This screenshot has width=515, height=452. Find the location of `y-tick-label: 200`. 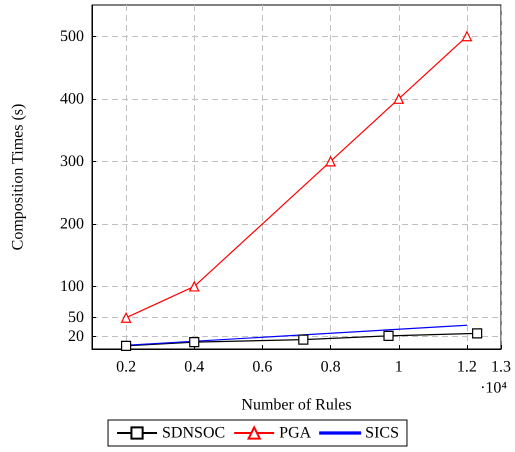

y-tick-label: 200 is located at coordinates (72, 223).